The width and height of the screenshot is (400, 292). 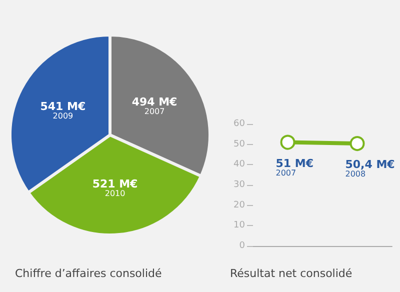 What do you see at coordinates (115, 193) in the screenshot?
I see `slice-label: 2010` at bounding box center [115, 193].